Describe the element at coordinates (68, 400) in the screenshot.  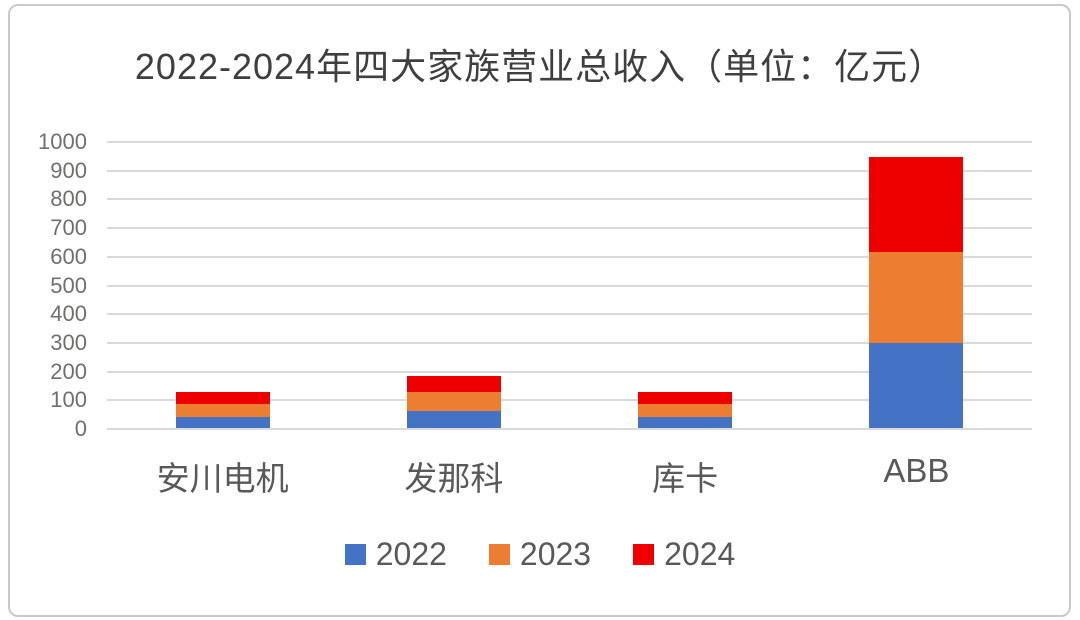
I see `y-tick-label: 100` at that location.